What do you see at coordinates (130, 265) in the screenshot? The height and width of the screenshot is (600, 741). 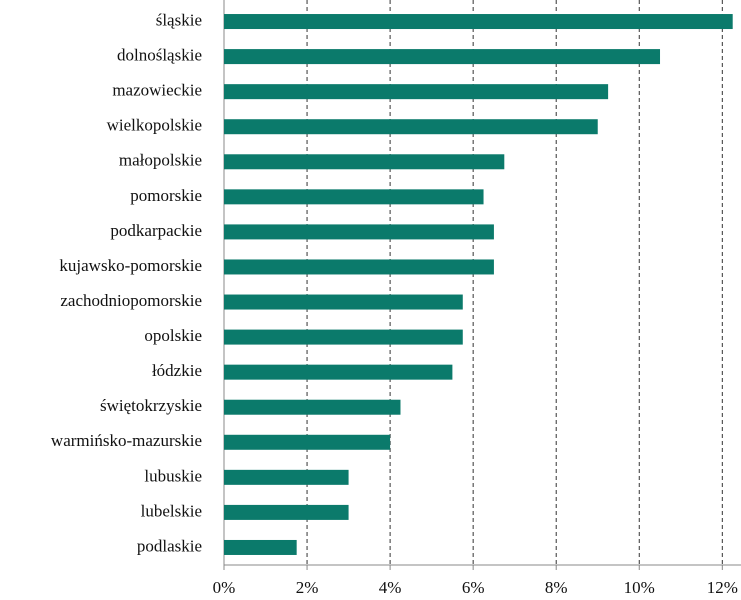 I see `y-tick-label: kujawsko-pomorskie` at bounding box center [130, 265].